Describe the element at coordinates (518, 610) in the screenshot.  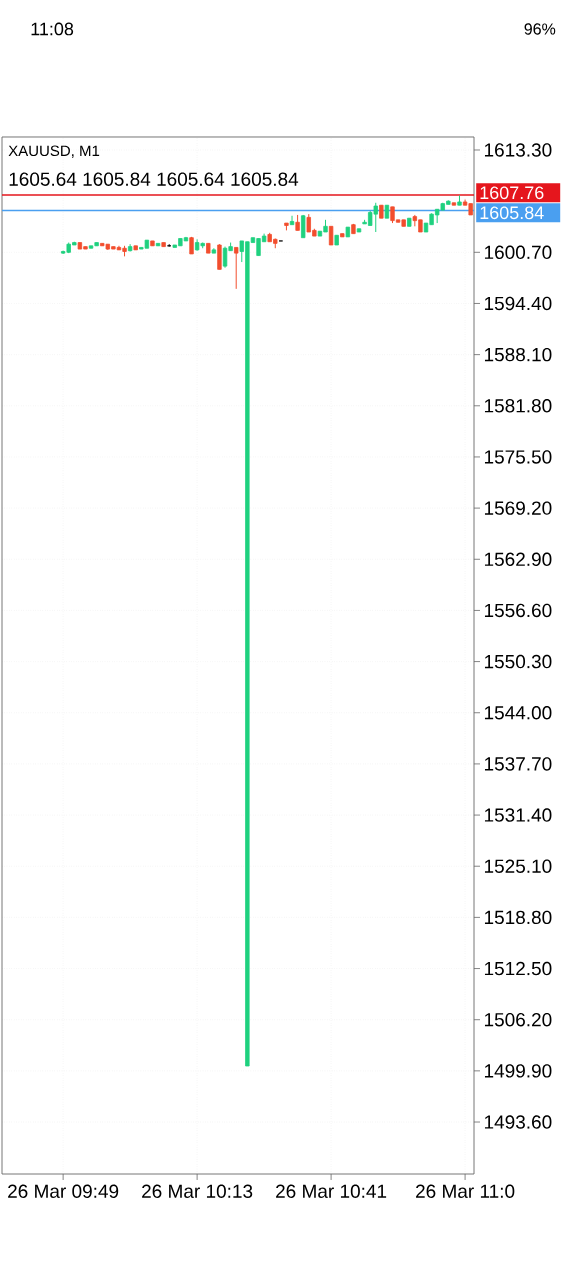
I see `y-tick-label: 1556.60` at that location.